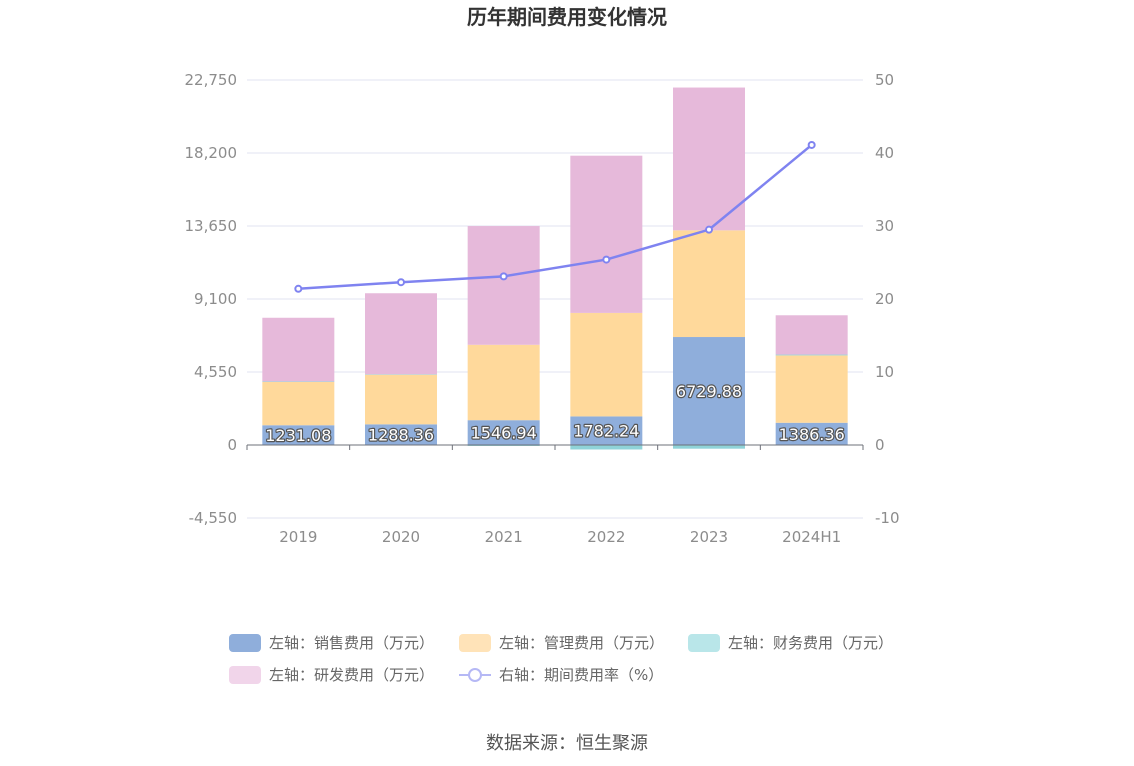 This screenshot has width=1134, height=766. I want to click on x-tick-label: 2022, so click(606, 537).